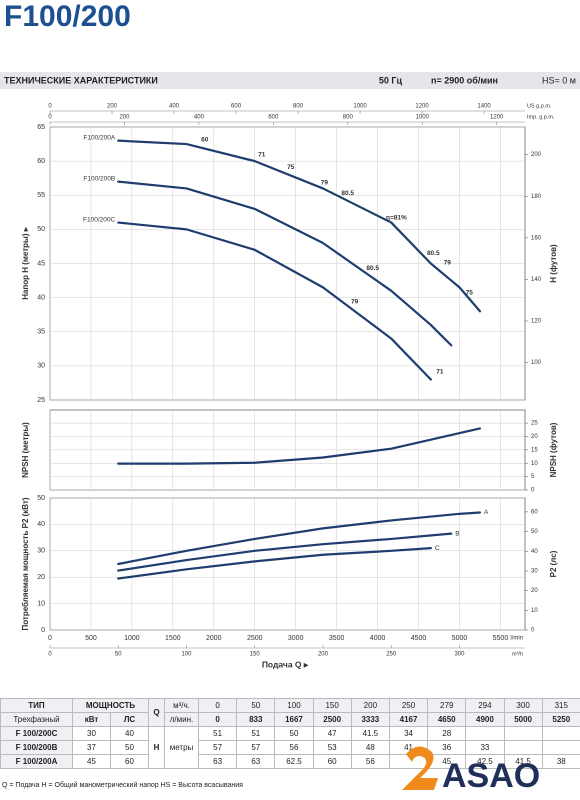 This screenshot has width=580, height=800. Describe the element at coordinates (36, 761) in the screenshot. I see `model-cell: F 100/200A` at that location.